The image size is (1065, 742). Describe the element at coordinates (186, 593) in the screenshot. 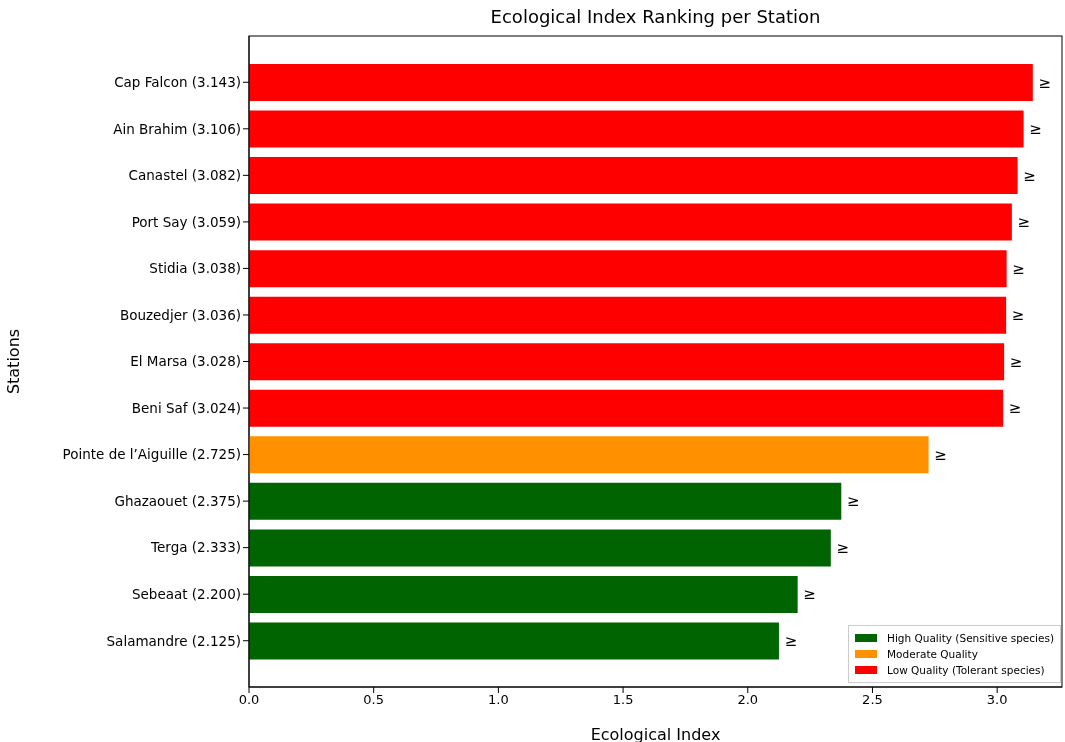

I see `y-tick-label: Sebeaat (2.200)` at that location.